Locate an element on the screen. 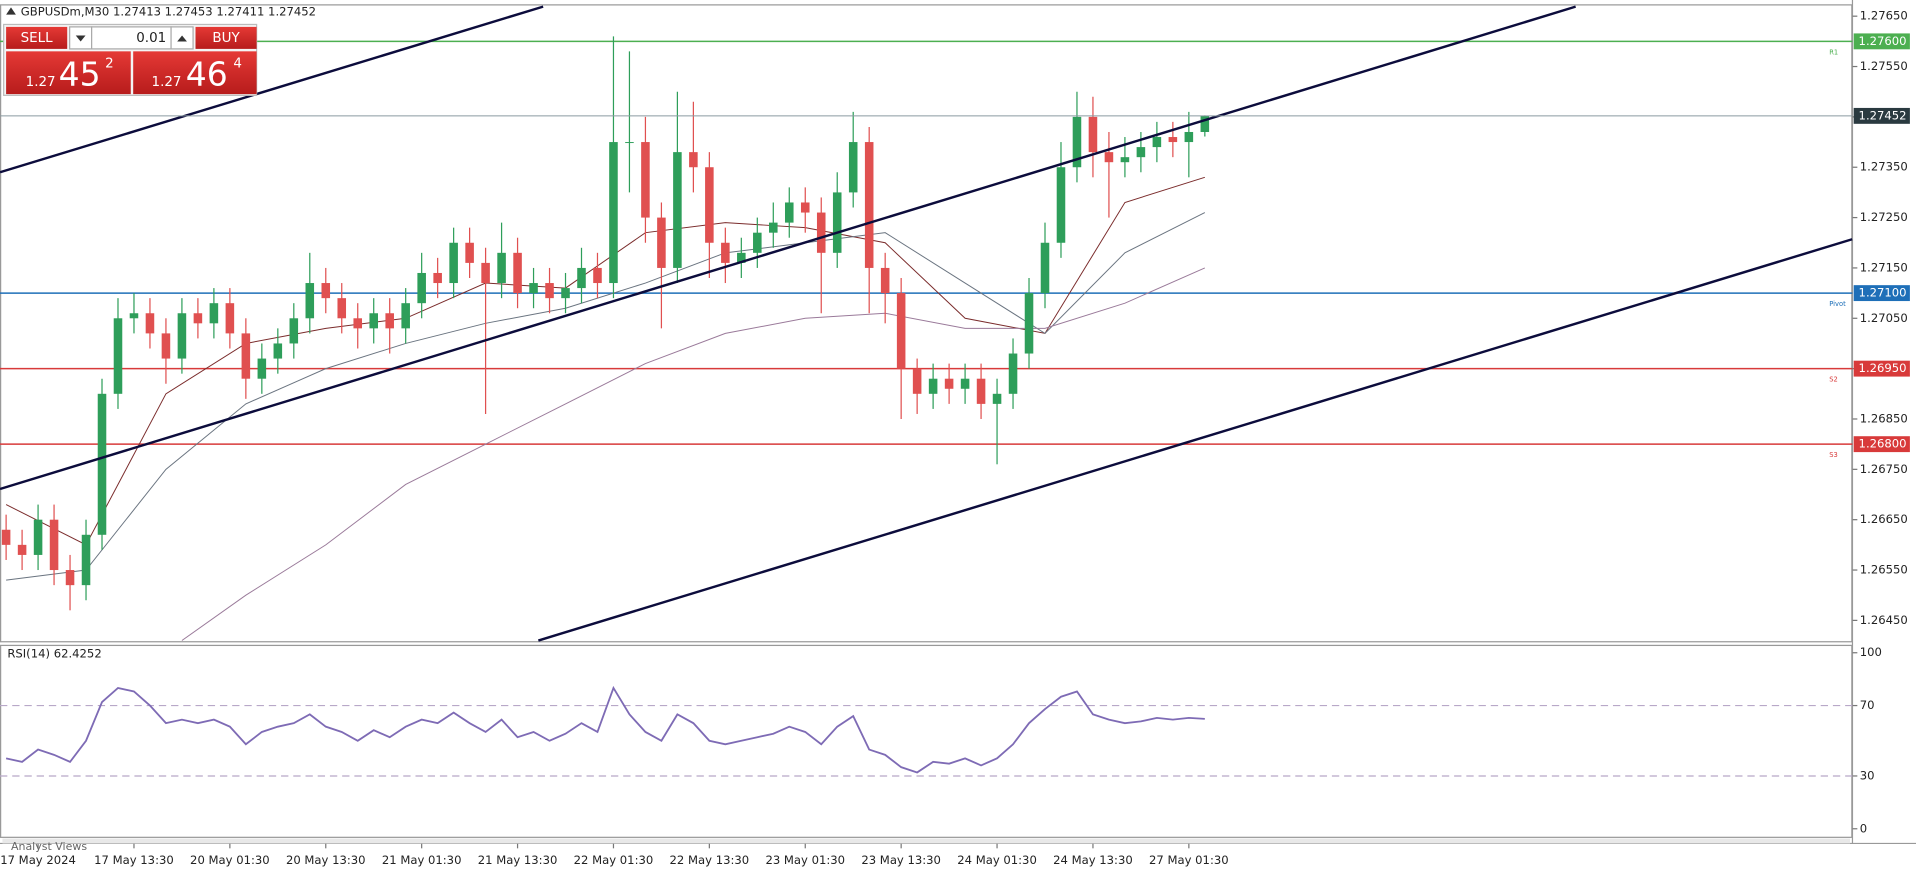 This screenshot has width=1916, height=874. x-tick-label: 24 May 13:30 is located at coordinates (1093, 860).